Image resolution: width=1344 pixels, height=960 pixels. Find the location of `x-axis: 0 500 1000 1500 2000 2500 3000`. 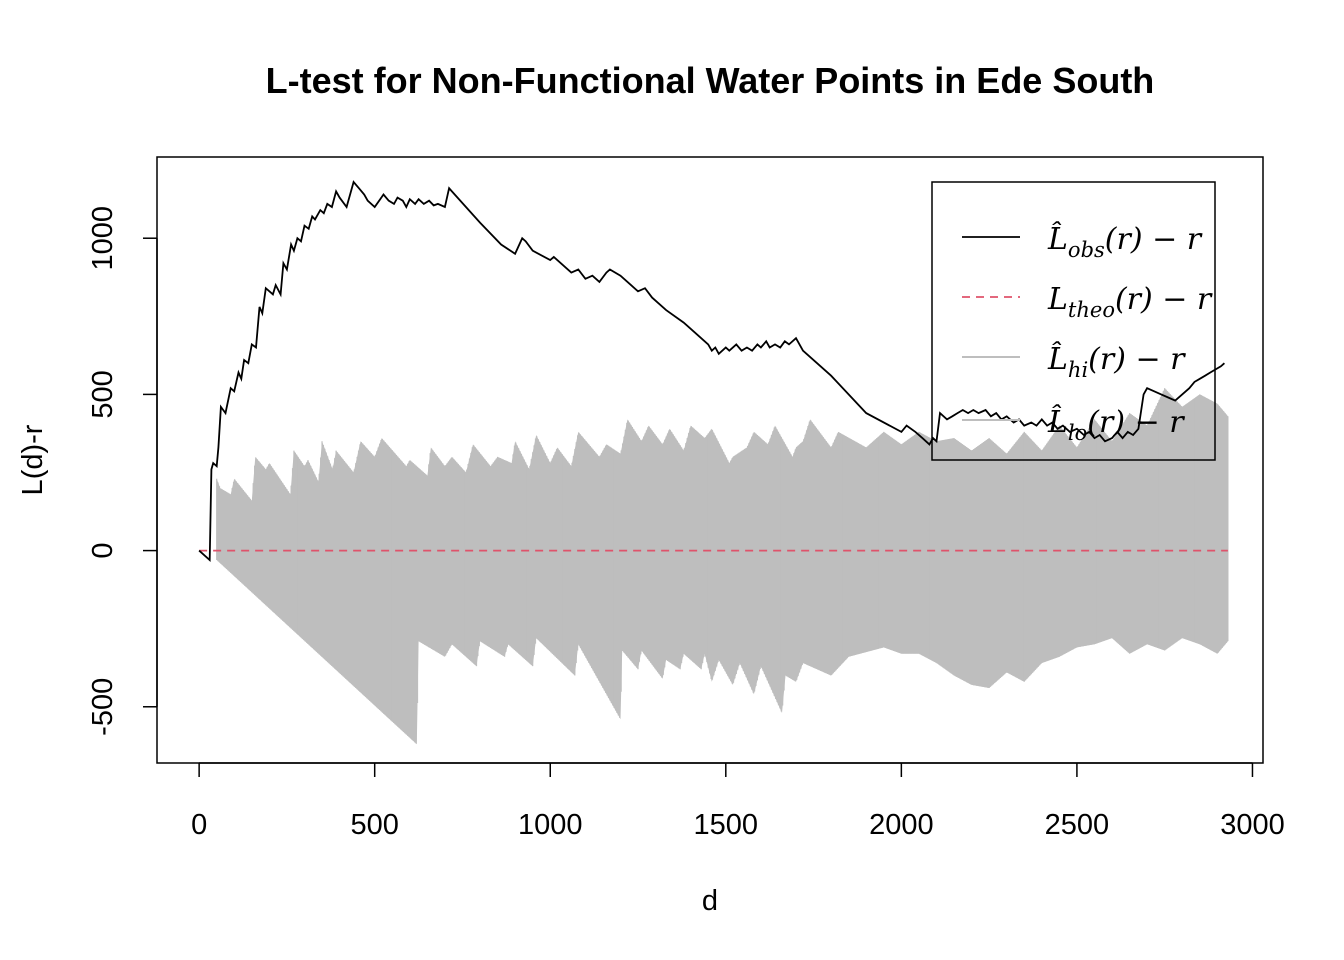

x-axis: 0 500 1000 1500 2000 2500 3000 is located at coordinates (738, 801).